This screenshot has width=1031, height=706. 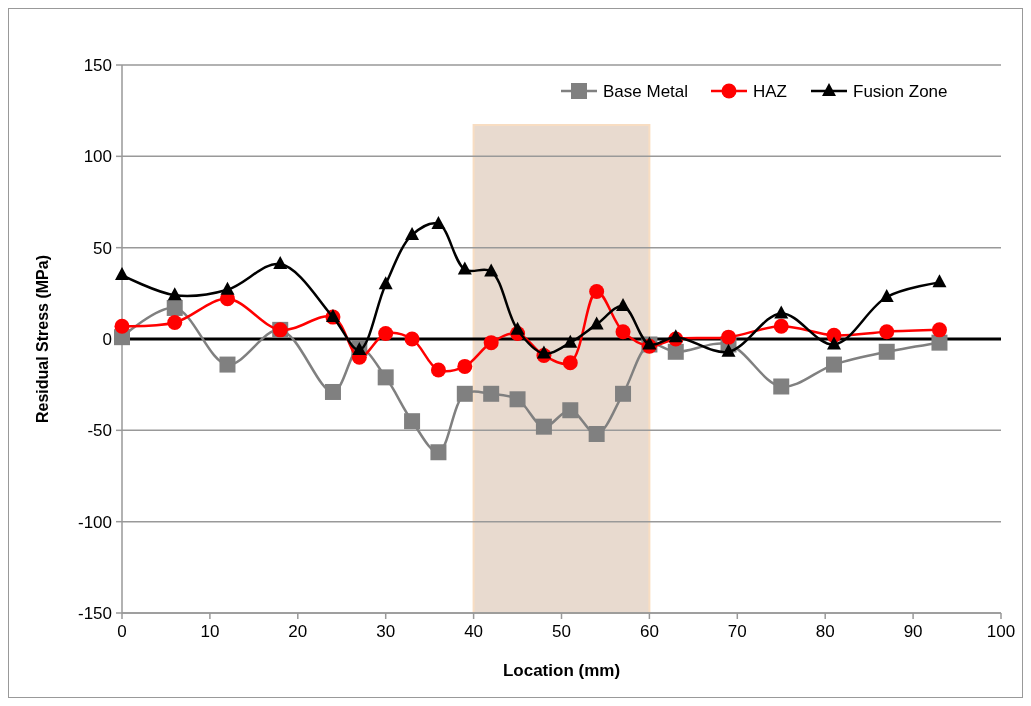 What do you see at coordinates (561, 670) in the screenshot?
I see `x-axis-title: Location (mm)` at bounding box center [561, 670].